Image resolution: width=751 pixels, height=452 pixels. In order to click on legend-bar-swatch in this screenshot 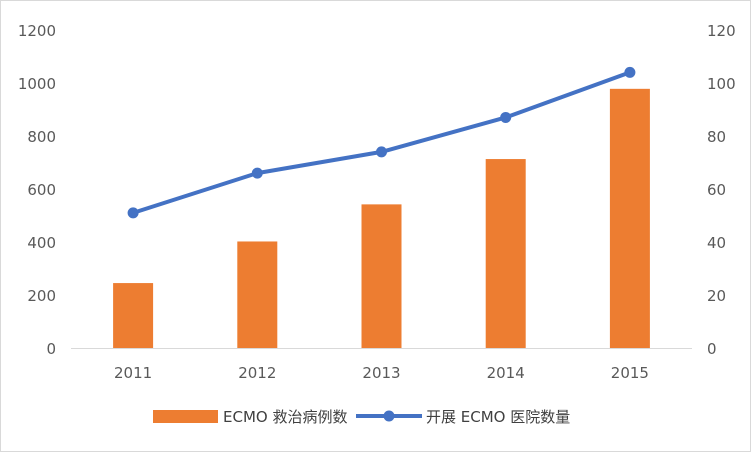, I will do `click(185, 416)`.